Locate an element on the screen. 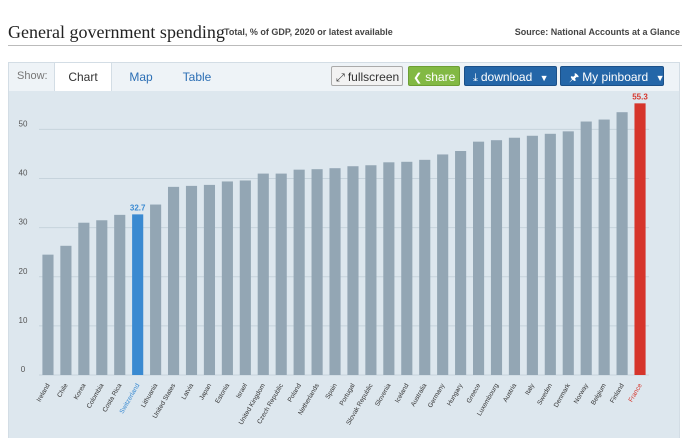  show-label: Show: is located at coordinates (32, 76).